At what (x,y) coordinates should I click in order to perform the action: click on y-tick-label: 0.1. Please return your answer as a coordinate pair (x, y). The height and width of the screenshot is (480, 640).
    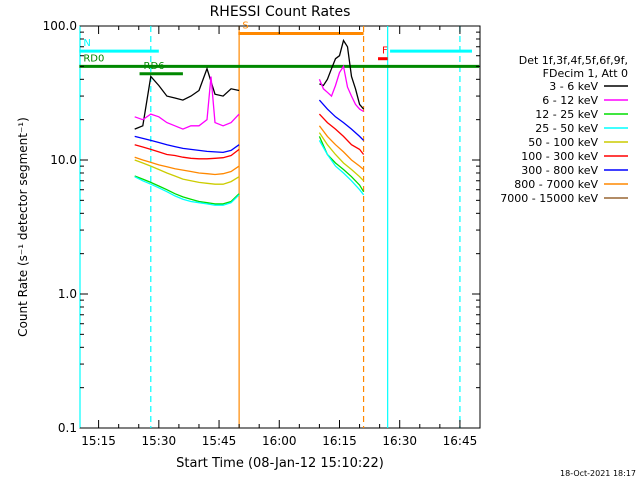
    Looking at the image, I should click on (67, 428).